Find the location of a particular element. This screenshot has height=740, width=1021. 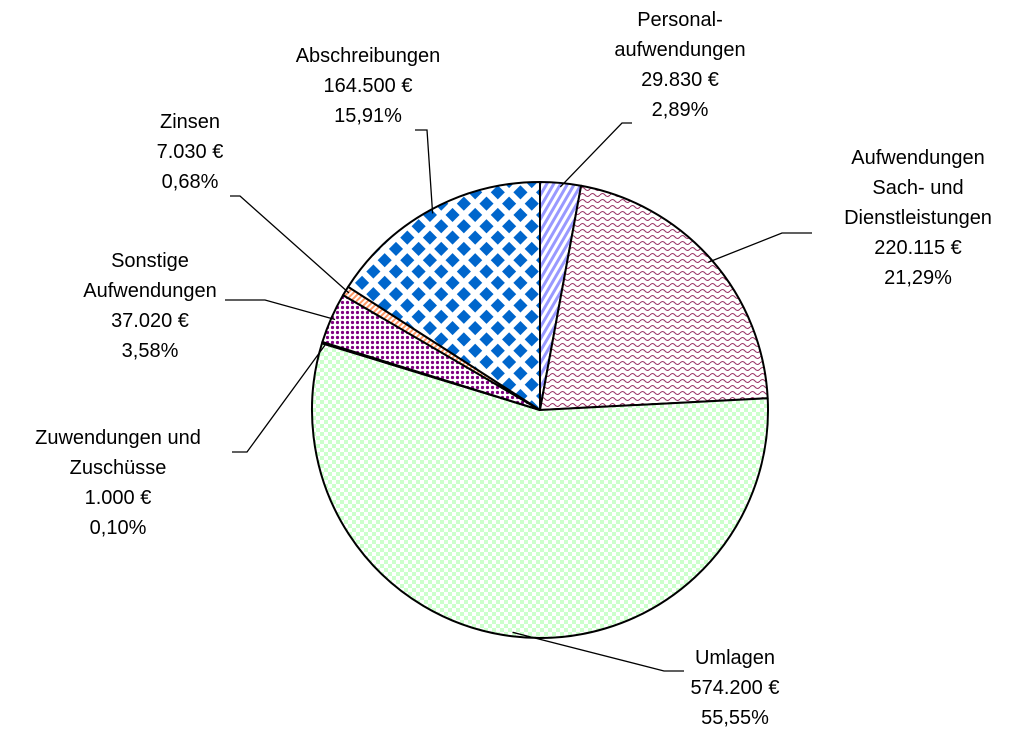

value-label: 29.830 € is located at coordinates (680, 80).